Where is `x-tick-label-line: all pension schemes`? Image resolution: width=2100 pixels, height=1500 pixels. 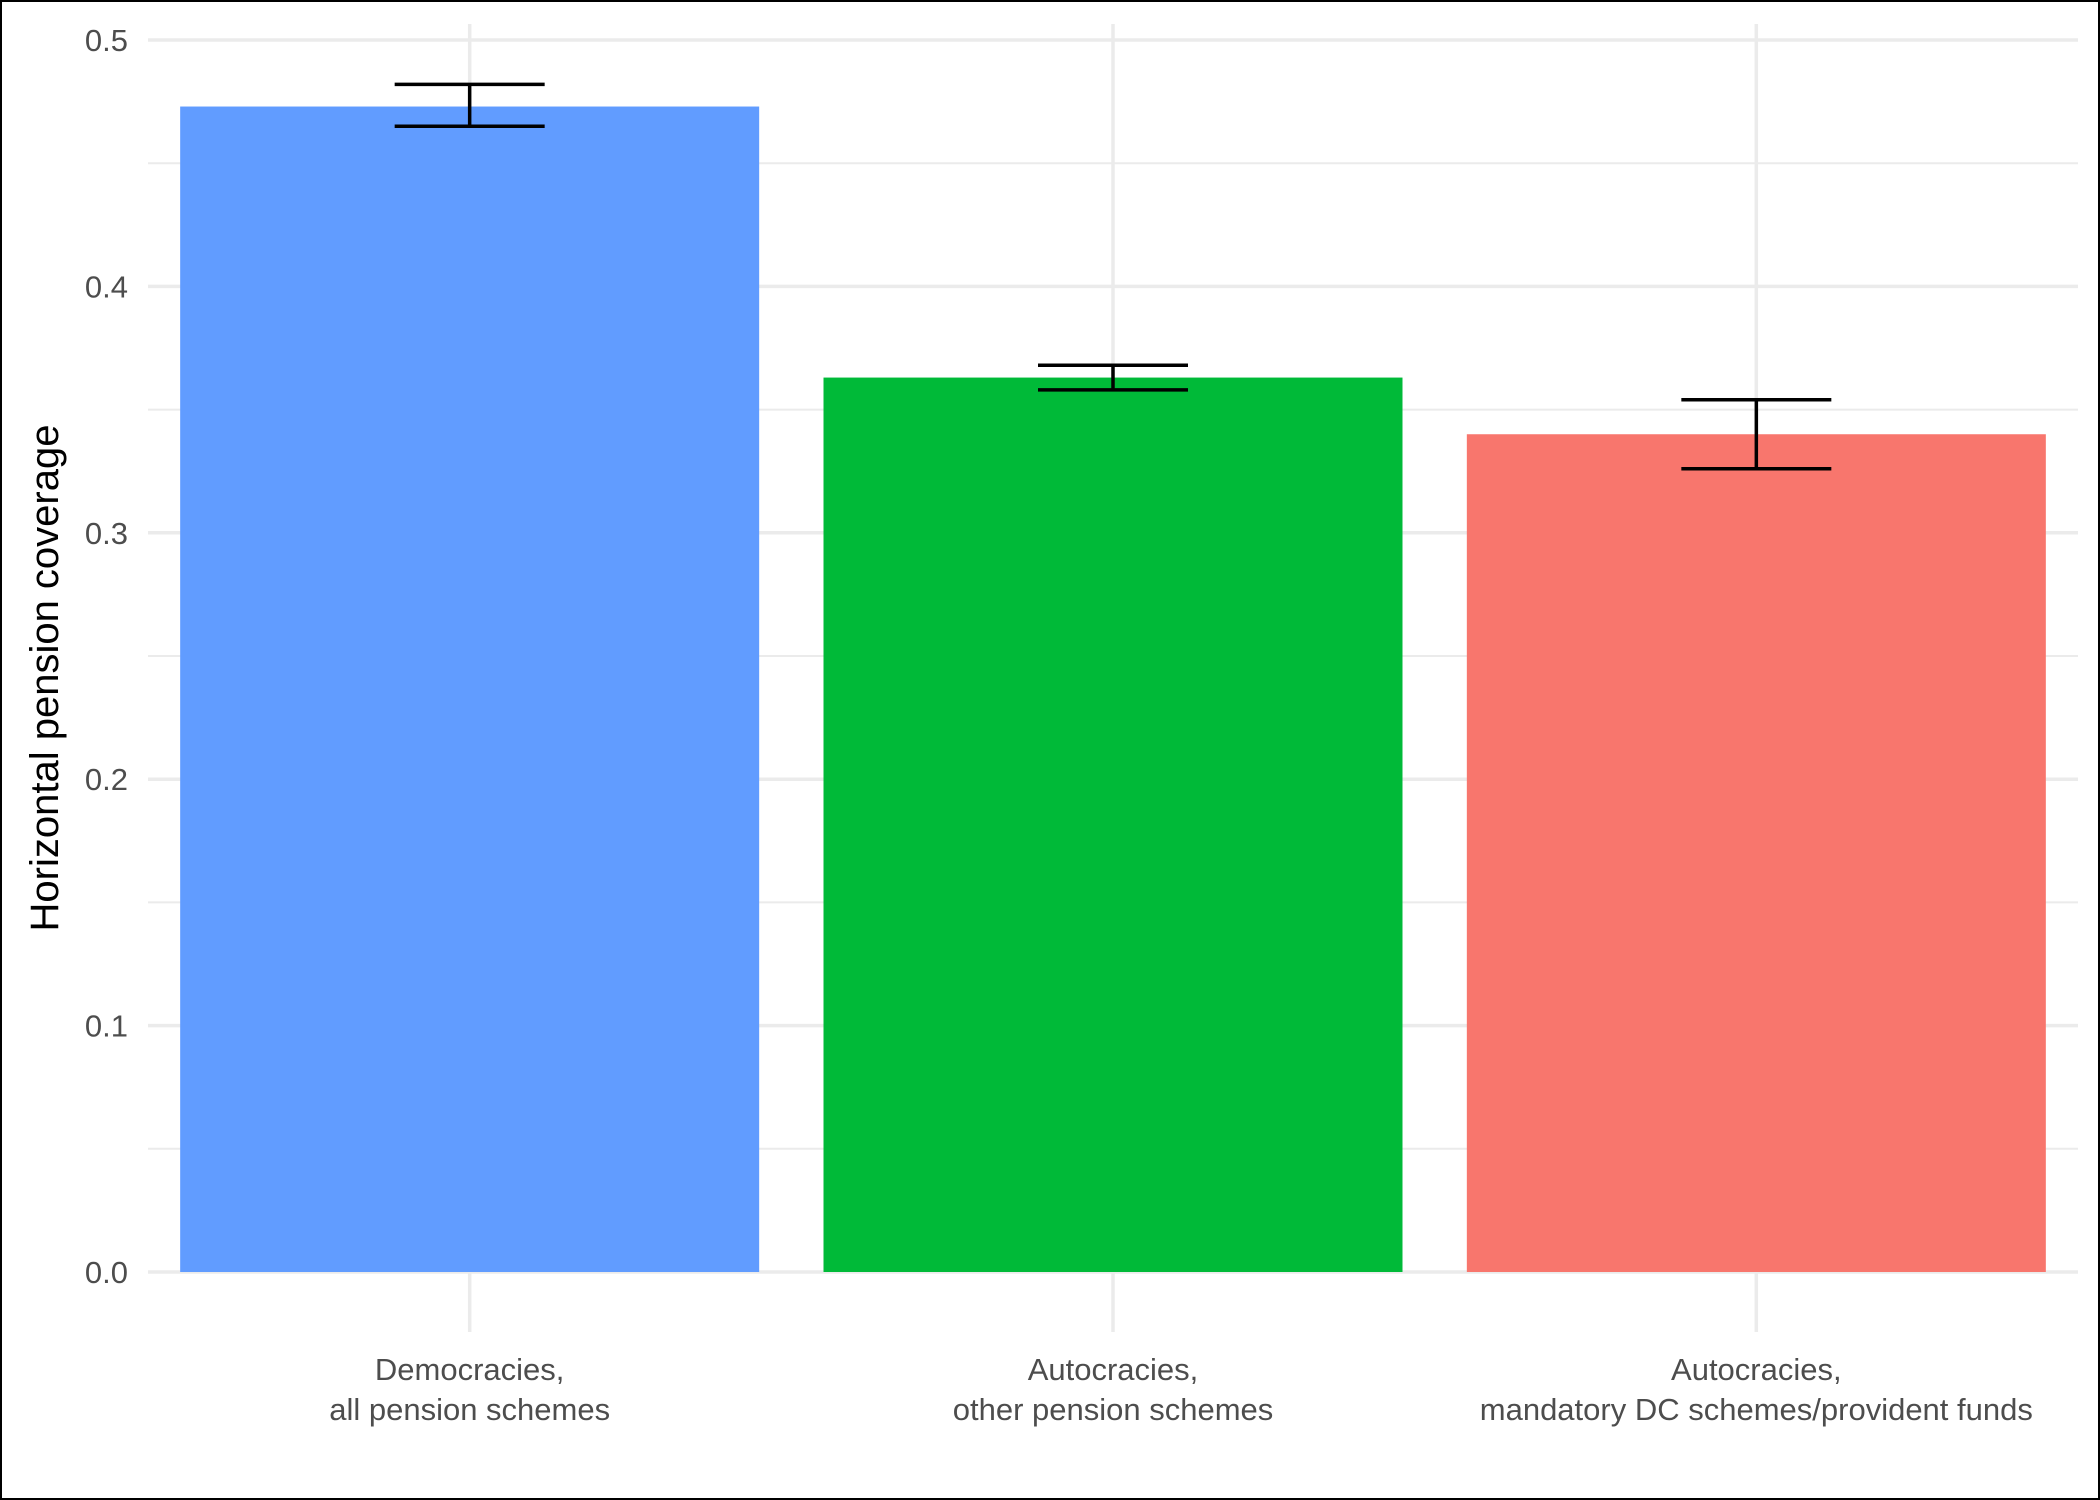 x-tick-label-line: all pension schemes is located at coordinates (469, 1409).